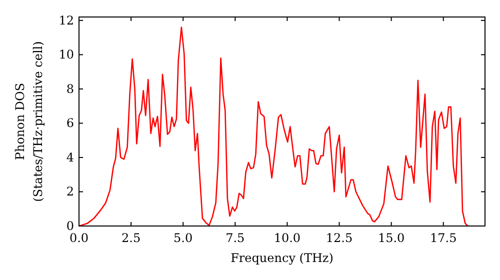 The height and width of the screenshot is (280, 500). Describe the element at coordinates (70, 123) in the screenshot. I see `y-tick-label: 6` at that location.